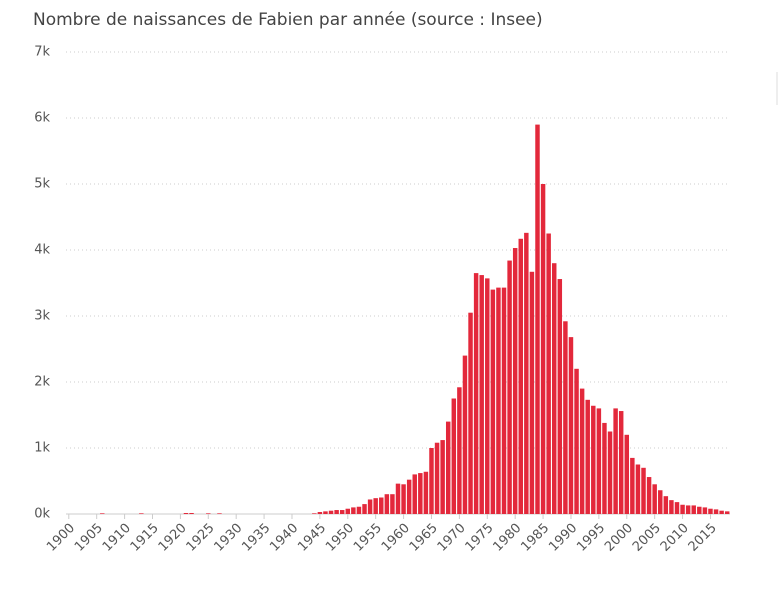  I want to click on x-tick-label: 1920, so click(173, 538).